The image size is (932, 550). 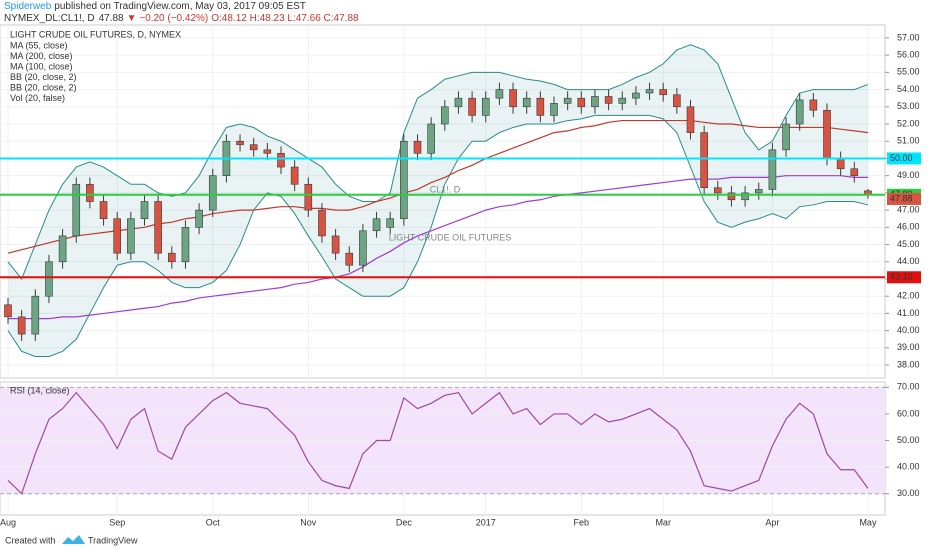 I want to click on y-tick-label: 44.00, so click(x=908, y=261).